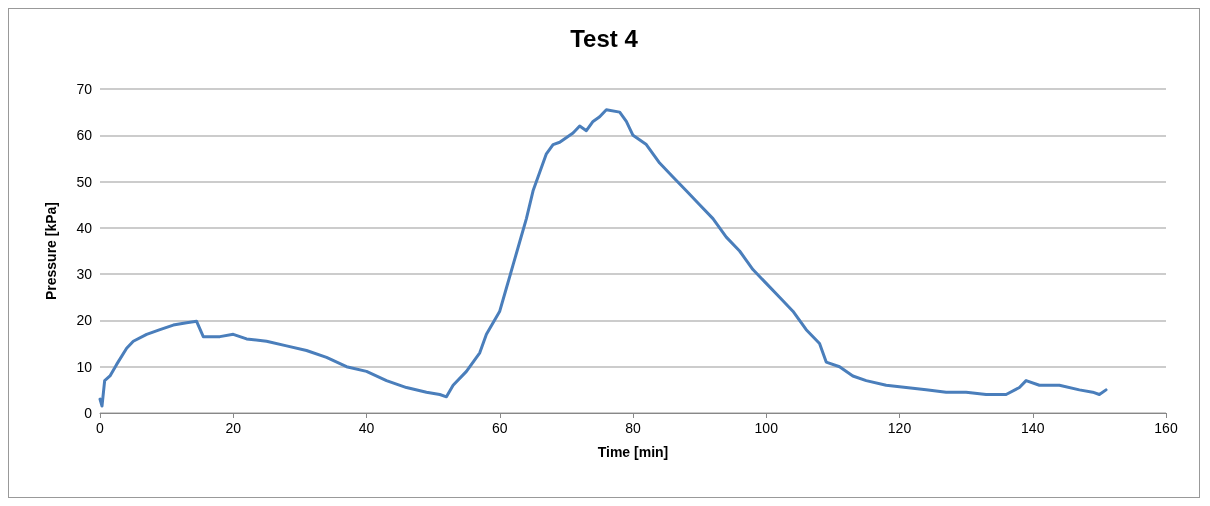  What do you see at coordinates (84, 89) in the screenshot?
I see `y-tick-label: 70` at bounding box center [84, 89].